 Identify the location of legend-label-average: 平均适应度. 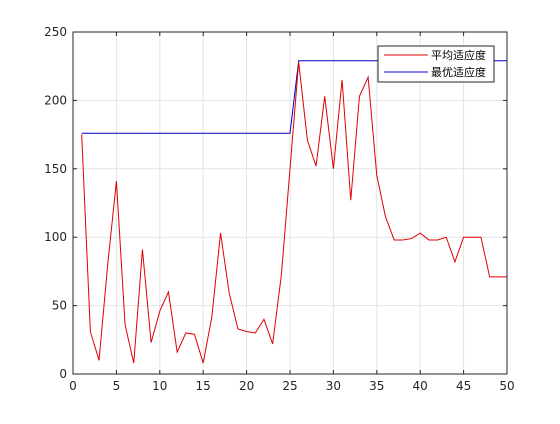
(458, 55).